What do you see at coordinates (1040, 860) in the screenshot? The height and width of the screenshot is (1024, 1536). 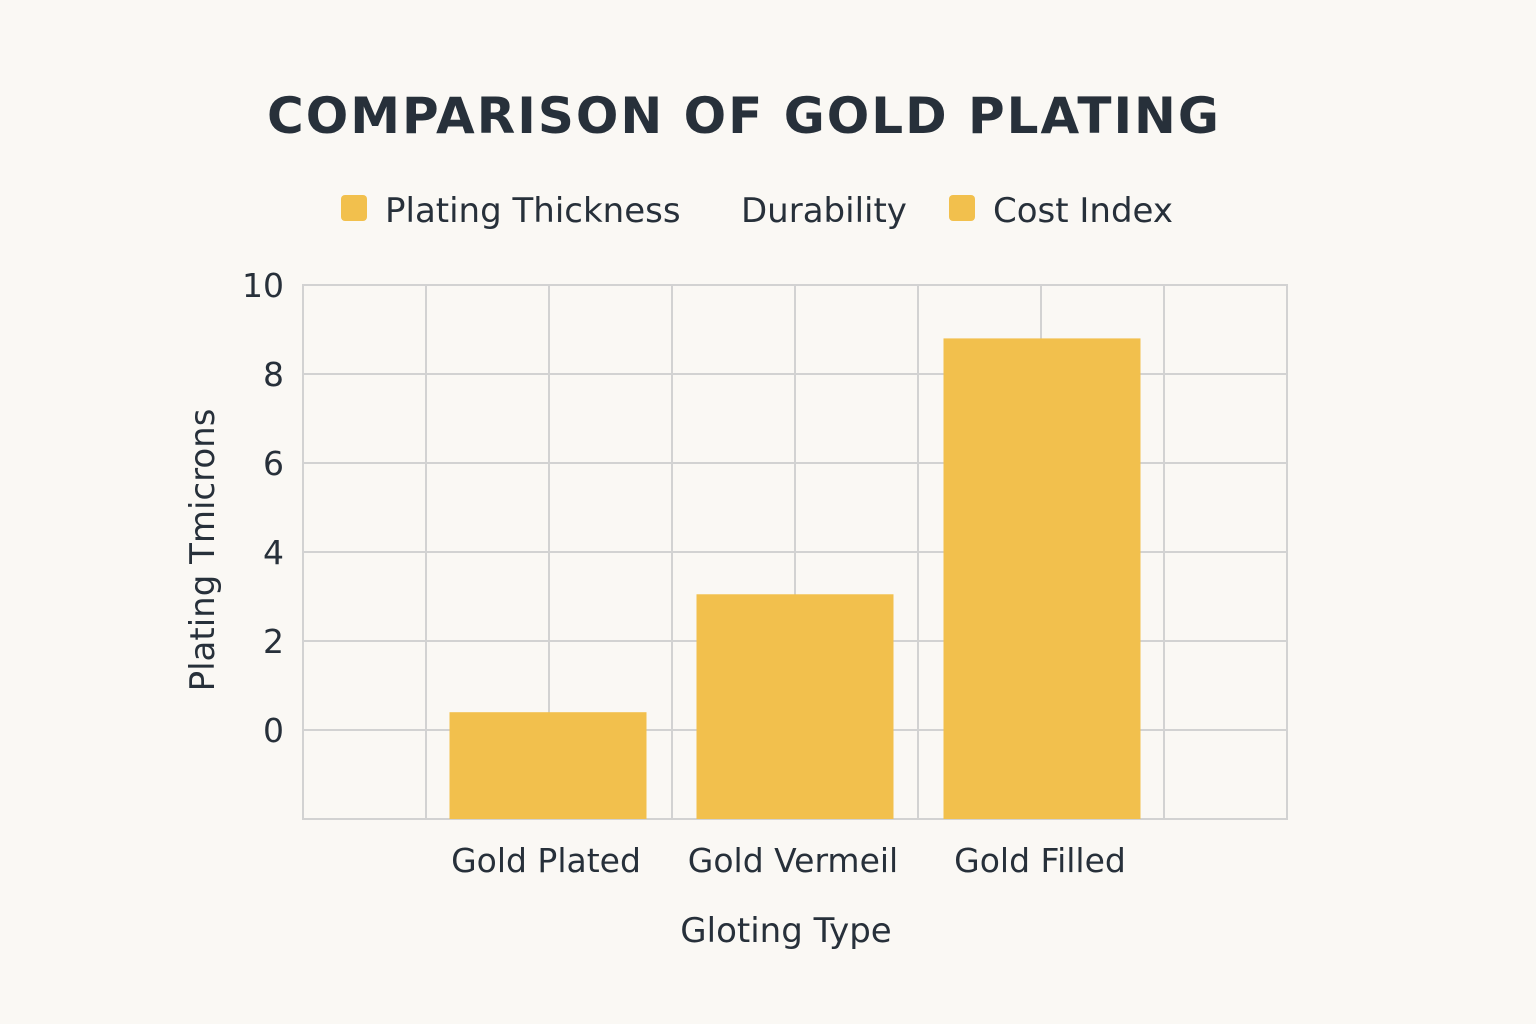 I see `x-tick-label: Gold Filled` at bounding box center [1040, 860].